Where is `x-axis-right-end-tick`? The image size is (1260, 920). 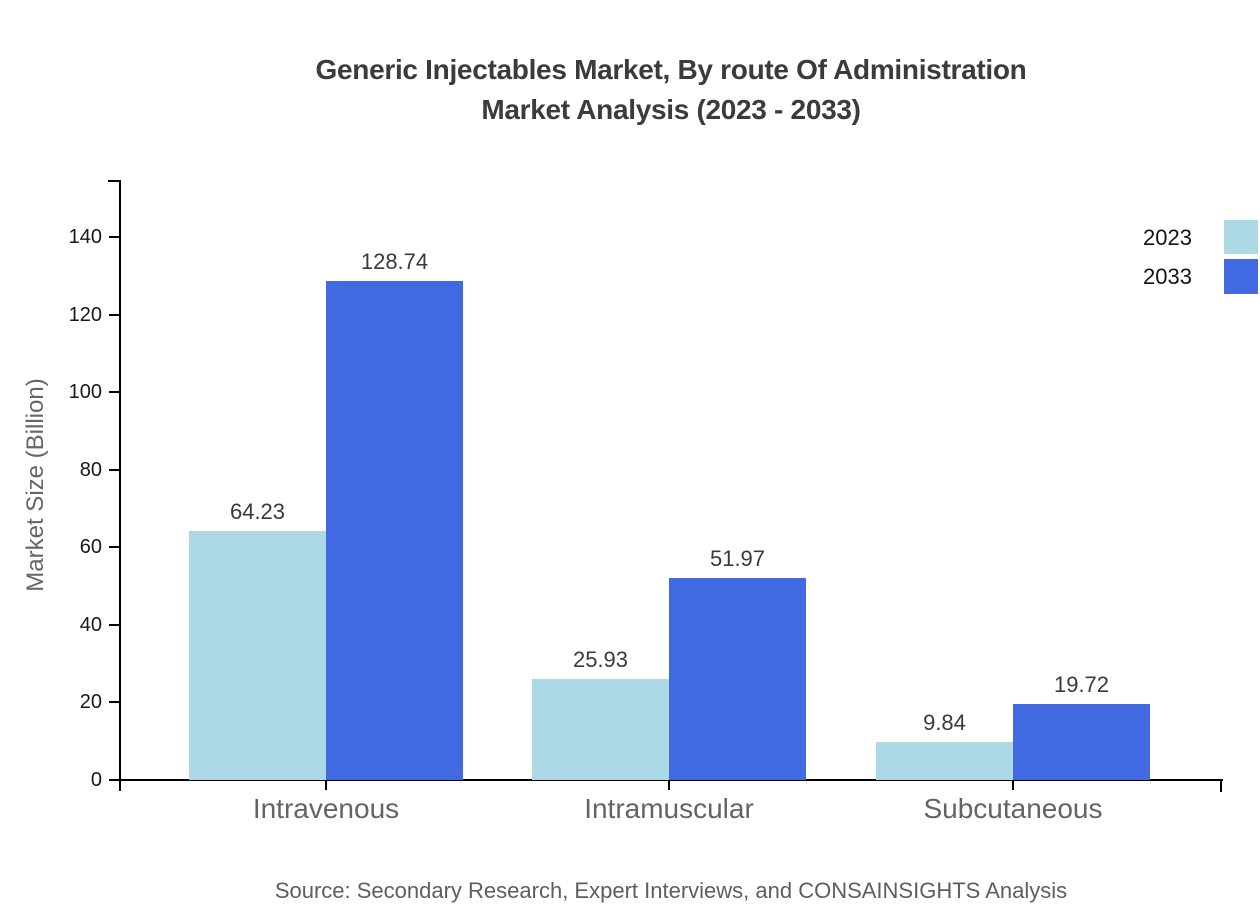
x-axis-right-end-tick is located at coordinates (1221, 785).